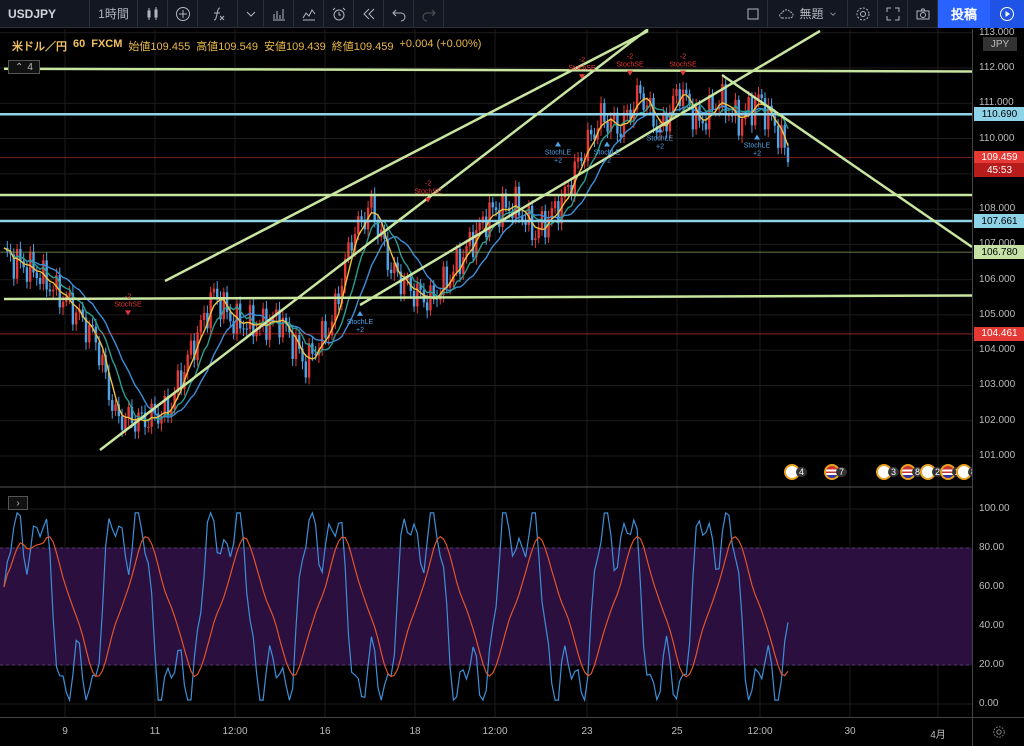  I want to click on price-label: 45:53, so click(999, 170).